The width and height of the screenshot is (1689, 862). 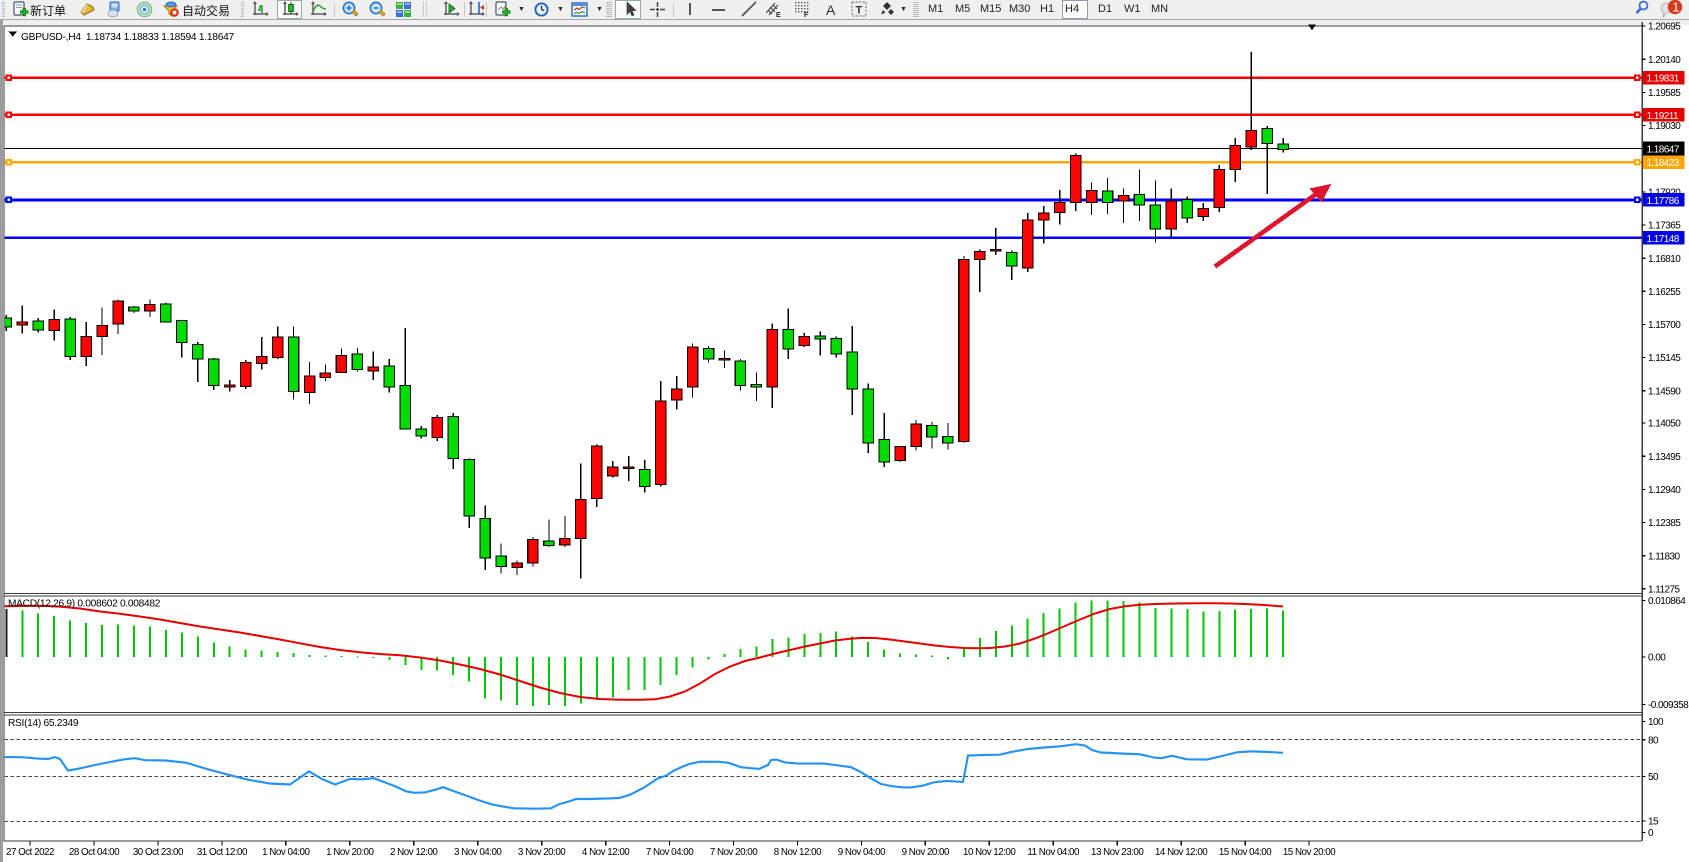 What do you see at coordinates (94, 852) in the screenshot?
I see `svg-text: 28 Oct 04:00` at bounding box center [94, 852].